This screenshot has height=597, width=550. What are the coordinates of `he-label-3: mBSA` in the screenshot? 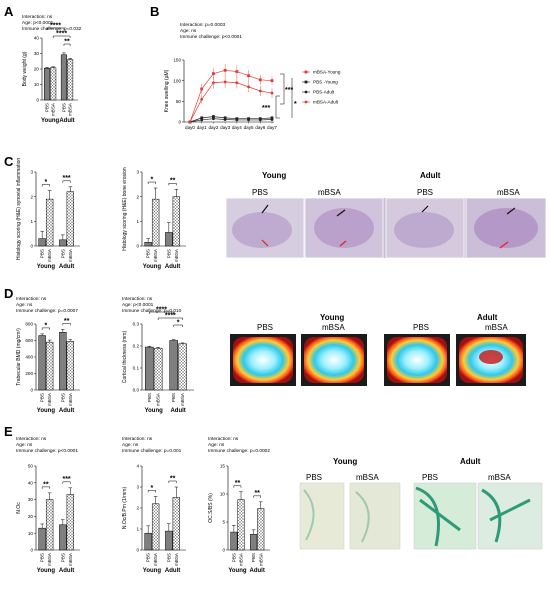 It's located at (508, 192).